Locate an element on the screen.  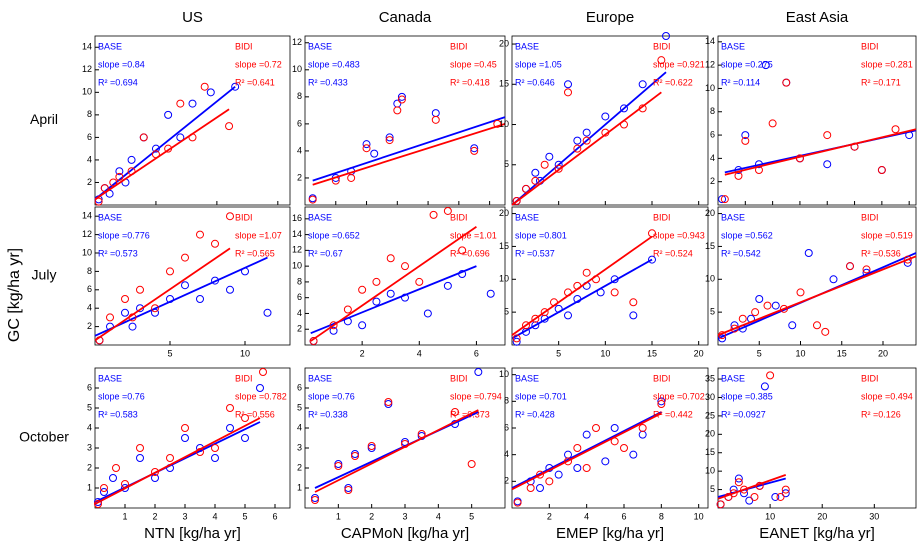
y-tick-label: 20 is located at coordinates (504, 213).